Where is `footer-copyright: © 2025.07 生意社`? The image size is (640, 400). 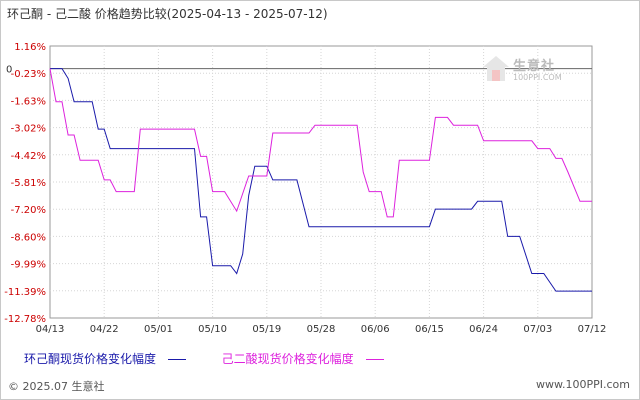
footer-copyright: © 2025.07 生意社 is located at coordinates (56, 386).